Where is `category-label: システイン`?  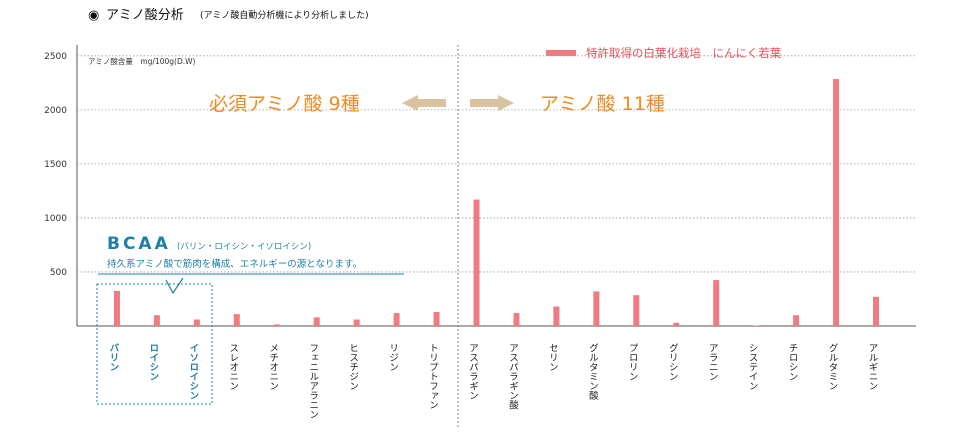 category-label: システイン is located at coordinates (753, 367).